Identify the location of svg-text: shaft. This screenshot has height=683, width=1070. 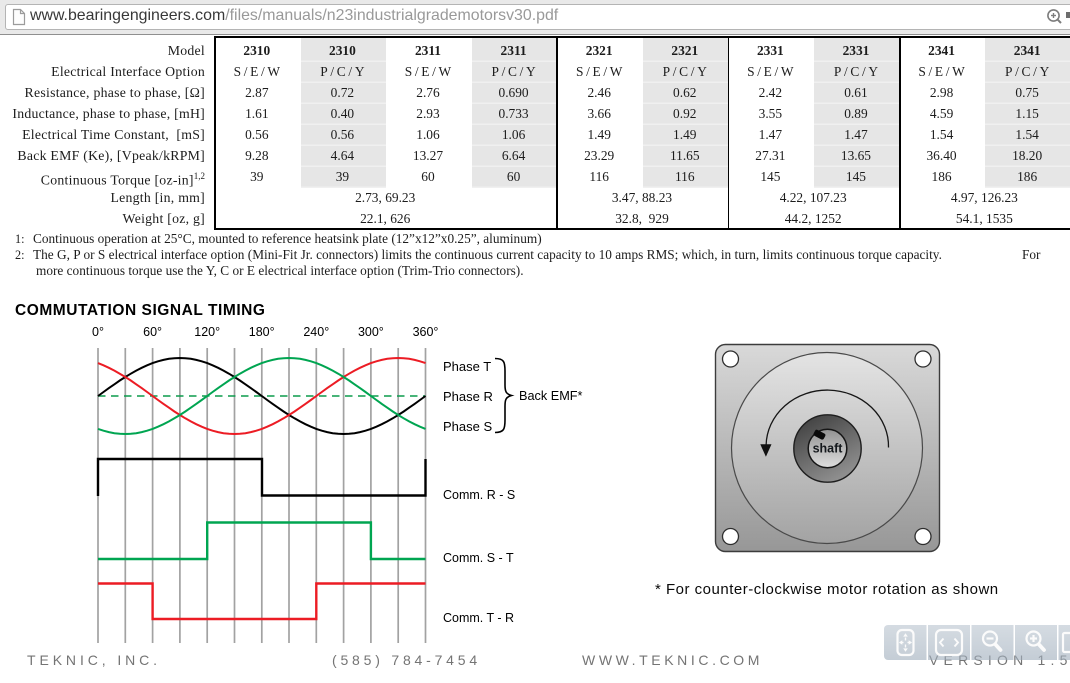
(828, 449).